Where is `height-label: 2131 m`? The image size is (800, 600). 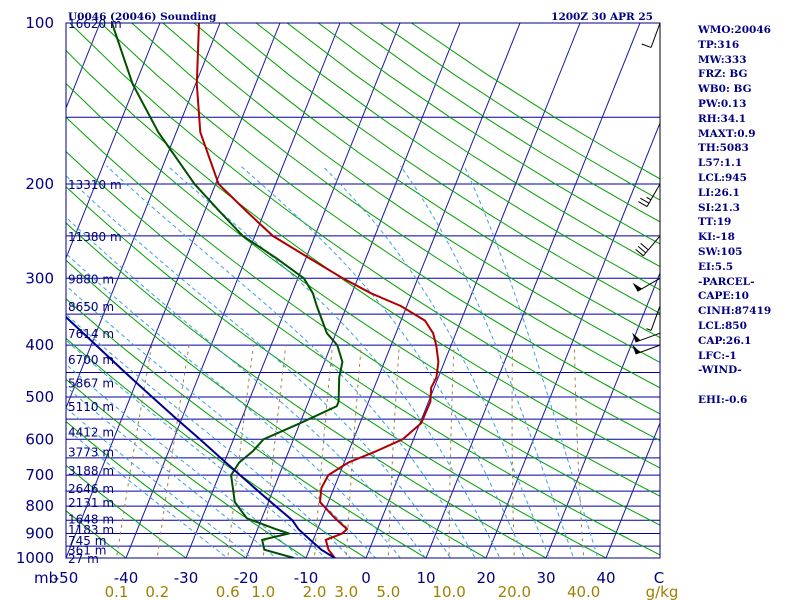
height-label: 2131 m is located at coordinates (91, 503).